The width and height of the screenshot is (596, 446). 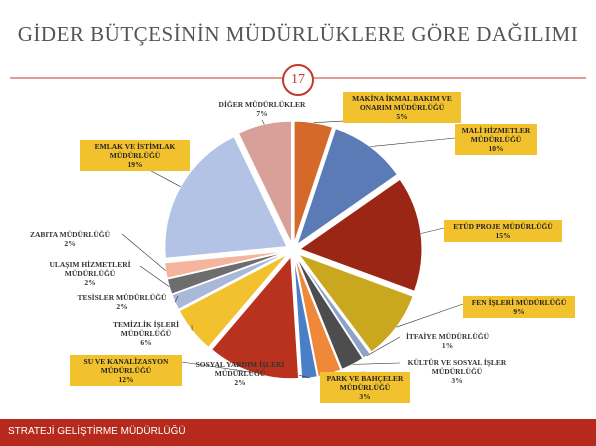 I want to click on value-label: 10%, so click(x=496, y=148).